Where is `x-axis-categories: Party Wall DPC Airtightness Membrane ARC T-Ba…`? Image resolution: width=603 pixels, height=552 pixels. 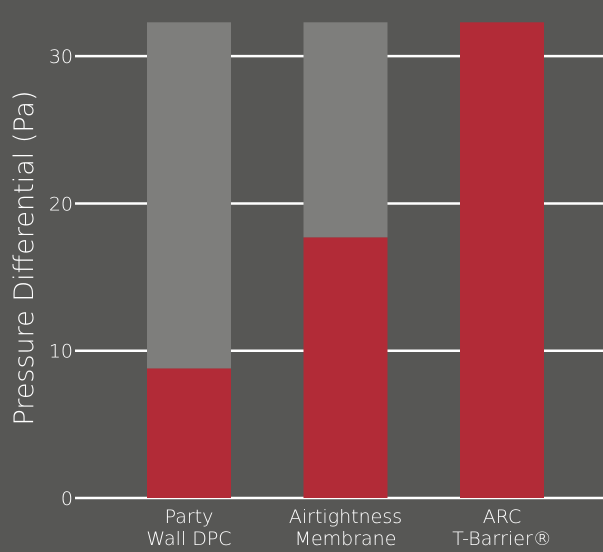
x-axis-categories: Party Wall DPC Airtightness Membrane ARC T-Ba… is located at coordinates (348, 528).